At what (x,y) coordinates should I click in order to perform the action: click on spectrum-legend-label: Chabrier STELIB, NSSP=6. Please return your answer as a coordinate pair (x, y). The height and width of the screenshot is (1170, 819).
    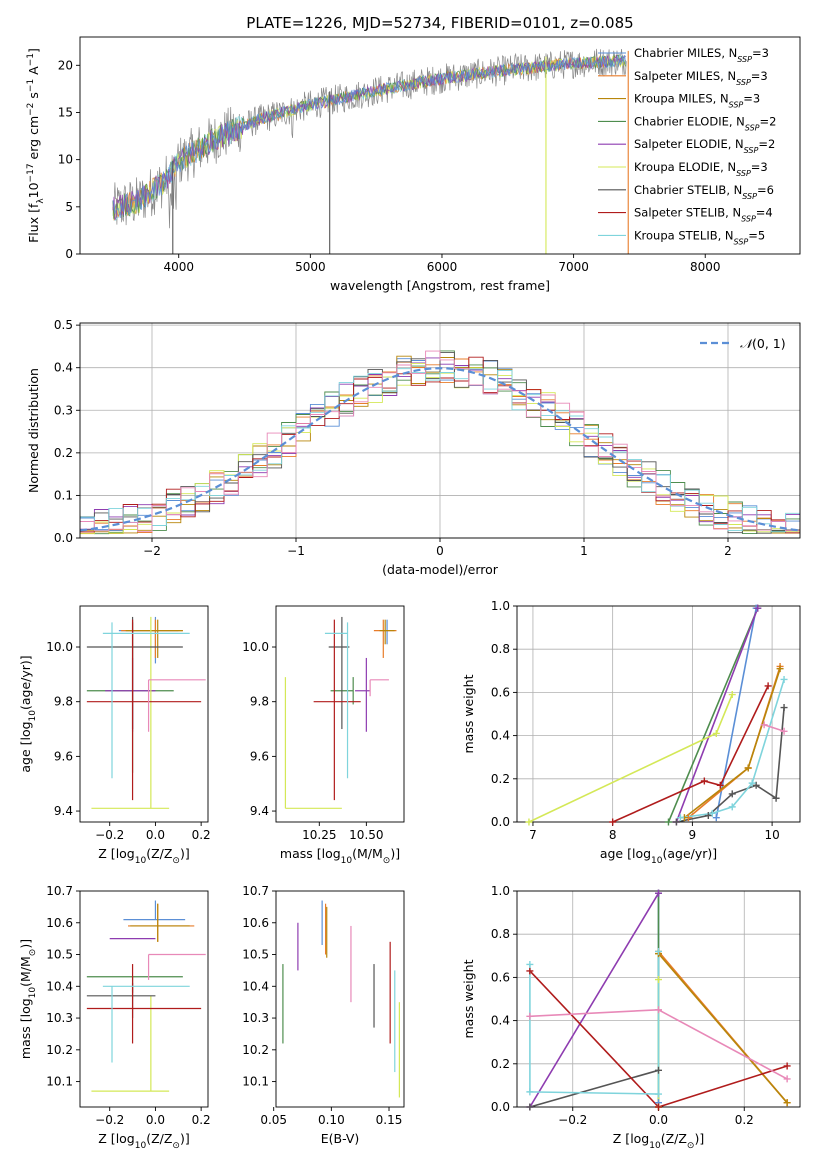
    Looking at the image, I should click on (704, 192).